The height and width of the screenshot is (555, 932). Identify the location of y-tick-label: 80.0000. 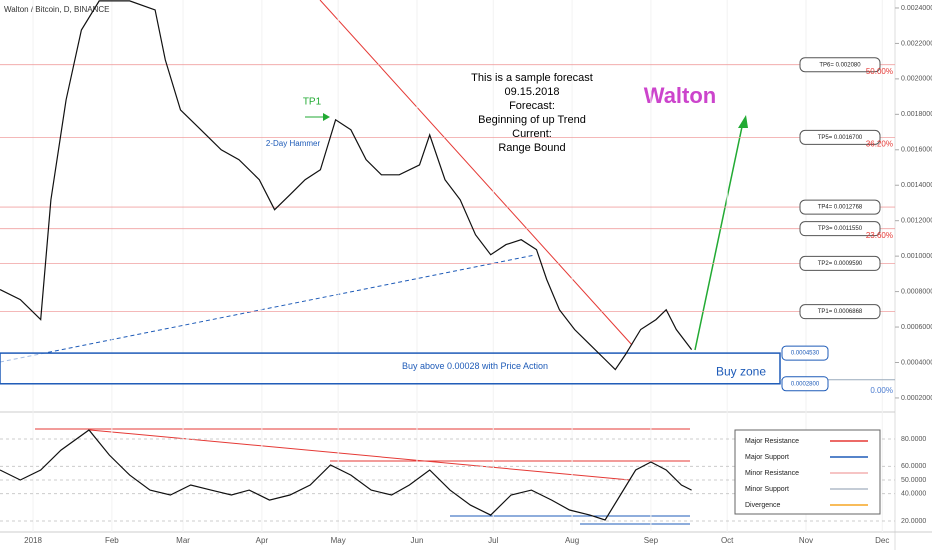
(913, 439).